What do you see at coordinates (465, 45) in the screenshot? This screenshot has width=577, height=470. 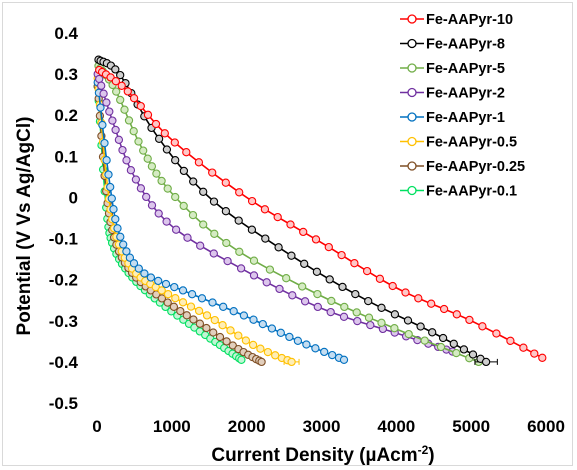 I see `legend-label: Fe-AAPyr-8` at bounding box center [465, 45].